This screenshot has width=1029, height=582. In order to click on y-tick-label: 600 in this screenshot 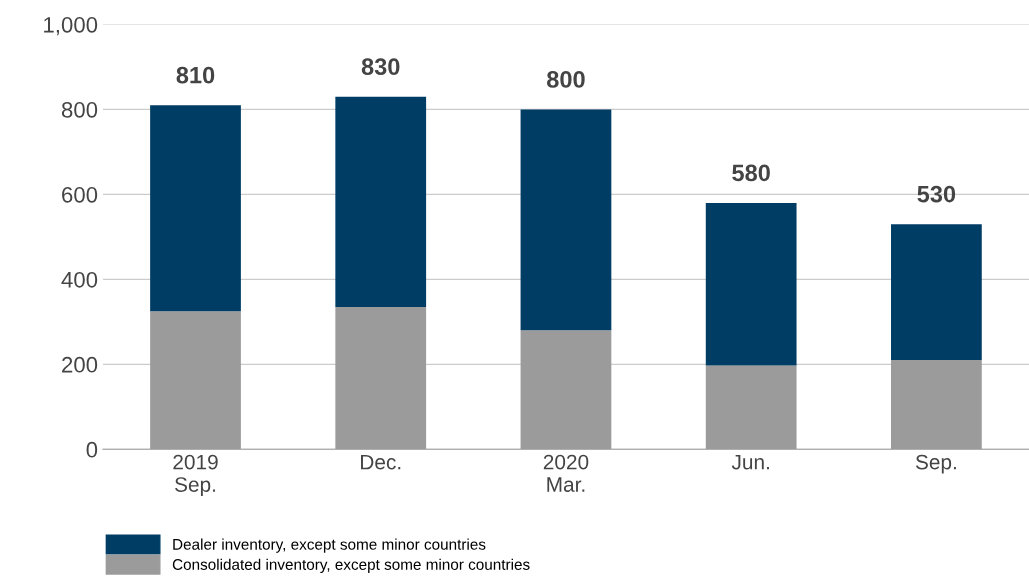, I will do `click(80, 194)`.